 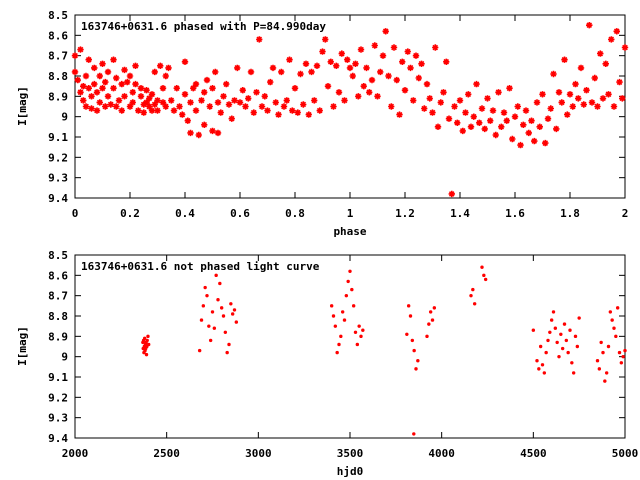 What do you see at coordinates (258, 453) in the screenshot?
I see `x-tick-label: 3000` at bounding box center [258, 453].